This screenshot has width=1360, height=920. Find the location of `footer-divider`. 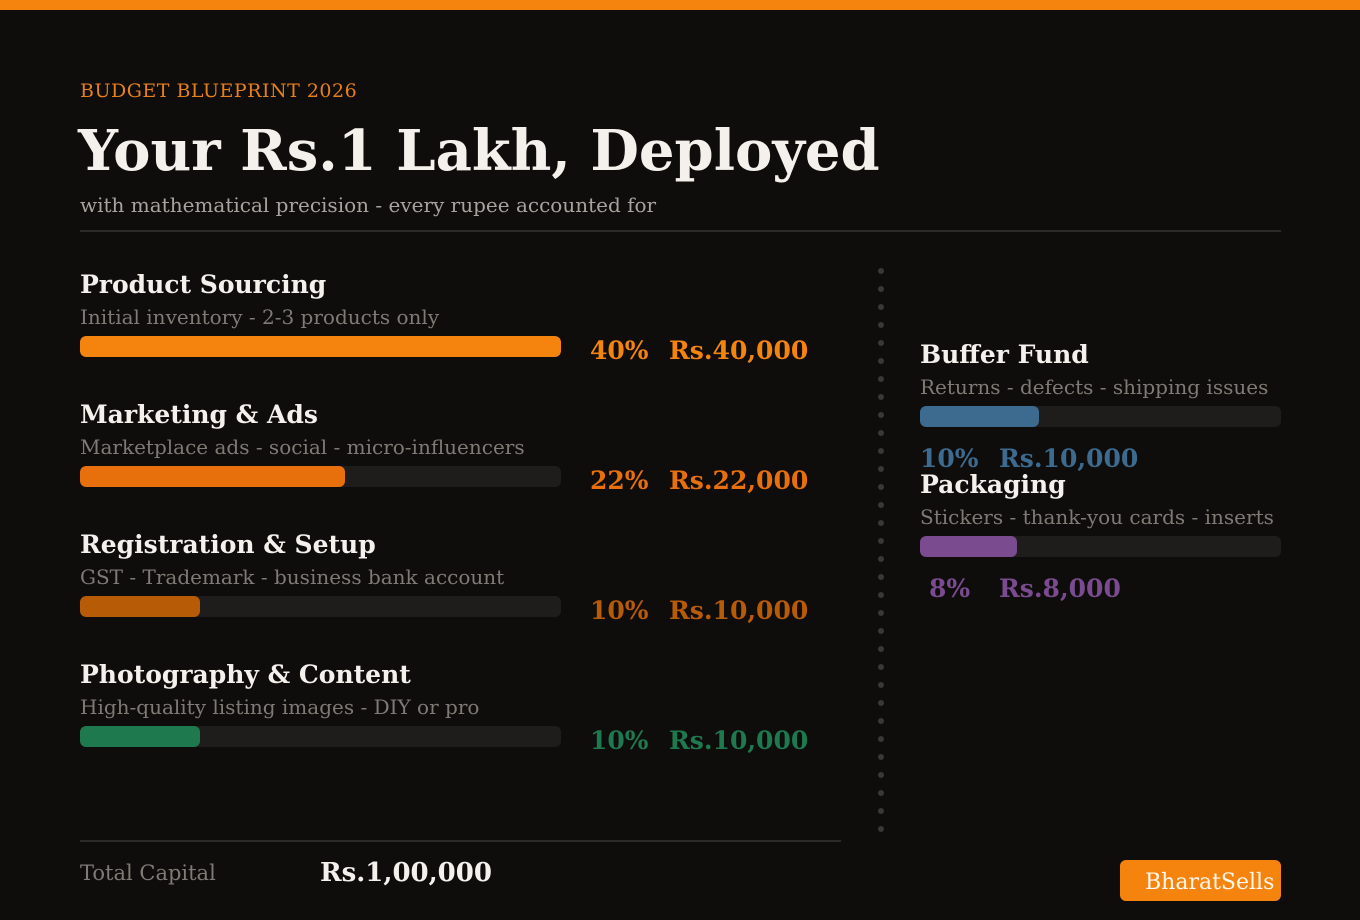

footer-divider is located at coordinates (460, 841).